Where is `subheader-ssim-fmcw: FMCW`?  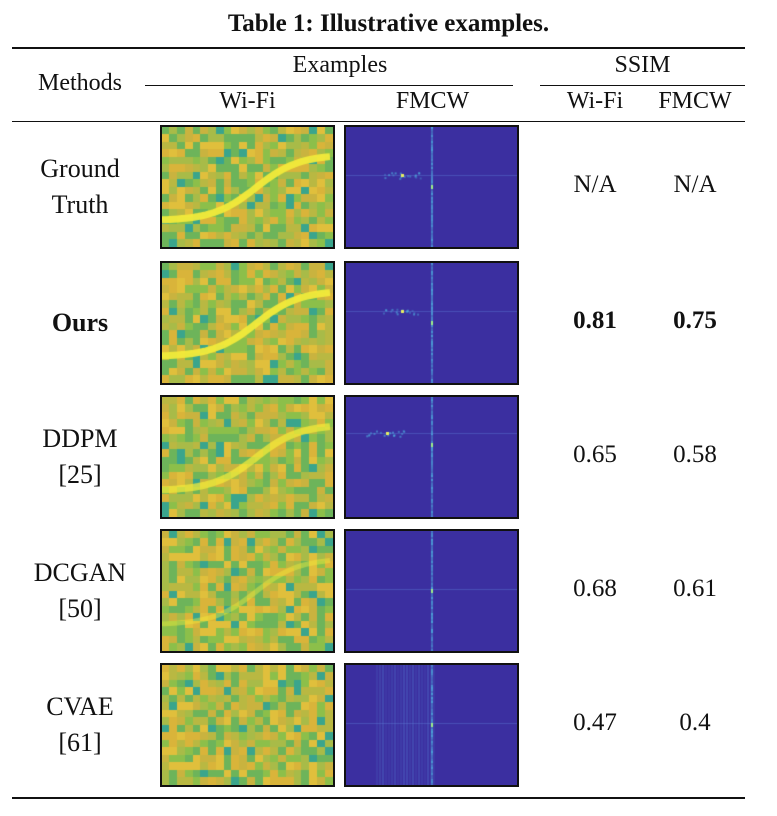 subheader-ssim-fmcw: FMCW is located at coordinates (695, 101).